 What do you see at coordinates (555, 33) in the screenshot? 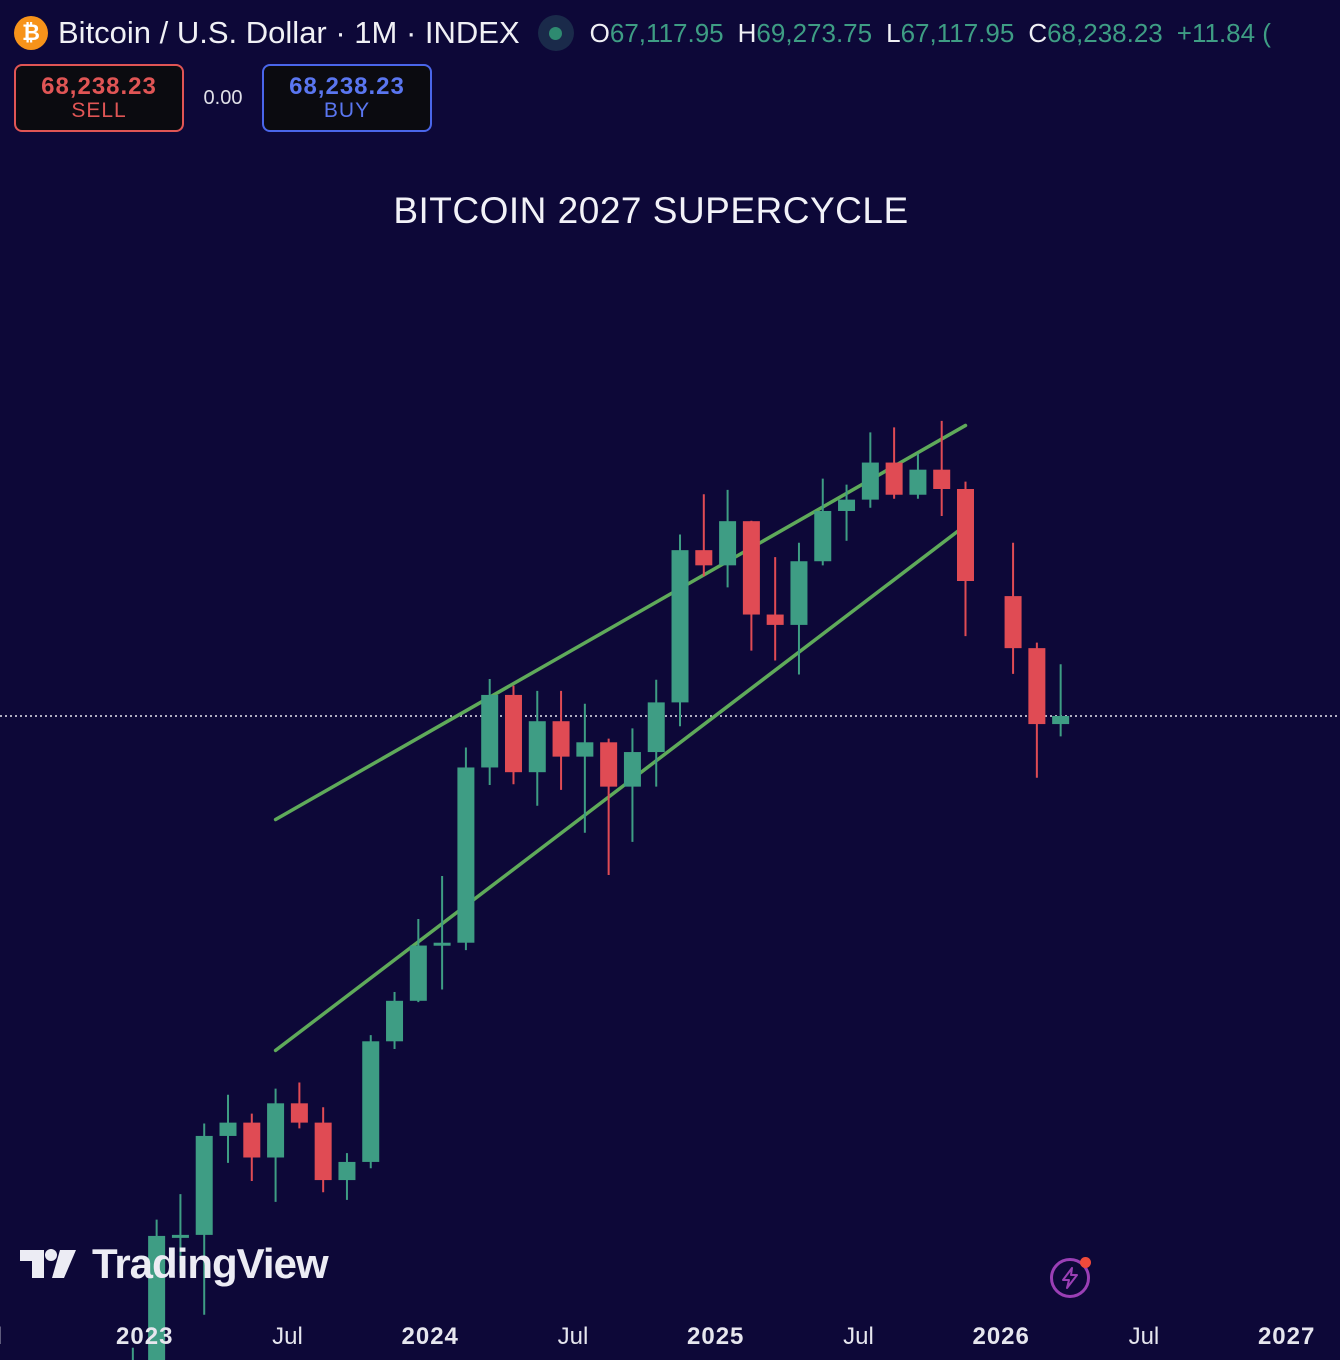
I see `market-status-icon` at bounding box center [555, 33].